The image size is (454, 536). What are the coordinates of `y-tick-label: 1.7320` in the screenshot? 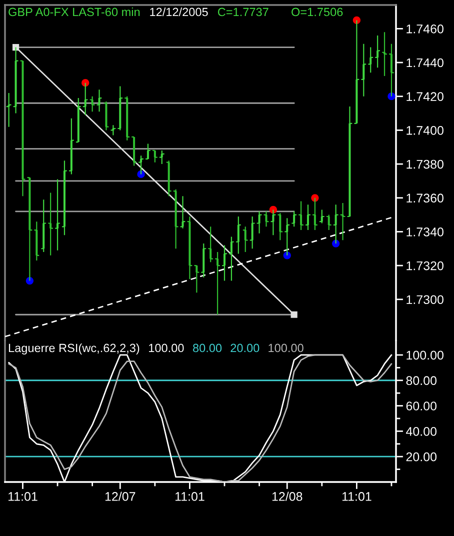 It's located at (425, 265).